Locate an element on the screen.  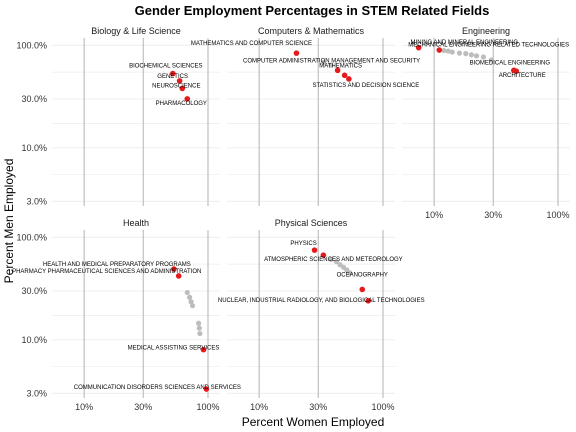
point-label: MATHEMATICS is located at coordinates (340, 66).